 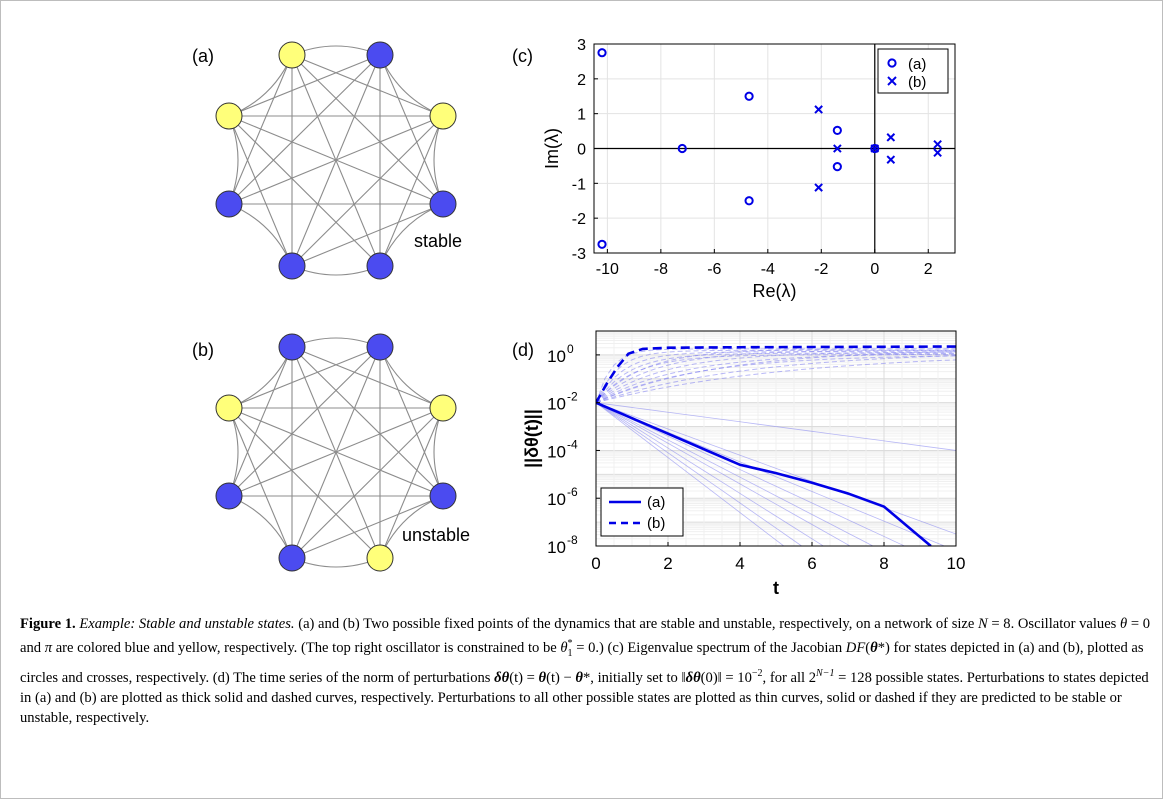 What do you see at coordinates (572, 444) in the screenshot?
I see `y-tick-exponent: -4` at bounding box center [572, 444].